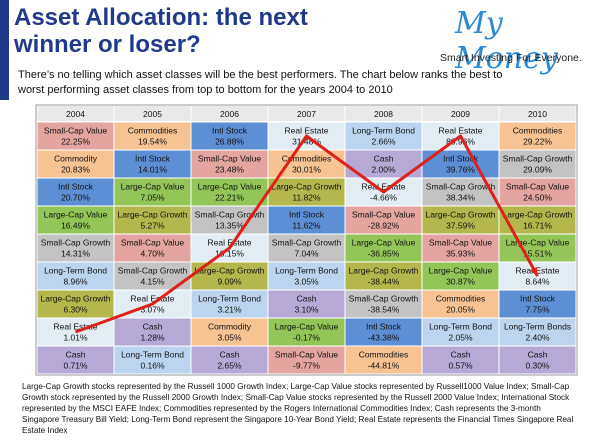 The height and width of the screenshot is (443, 590). Describe the element at coordinates (537, 169) in the screenshot. I see `asset-return: 29.09%` at that location.